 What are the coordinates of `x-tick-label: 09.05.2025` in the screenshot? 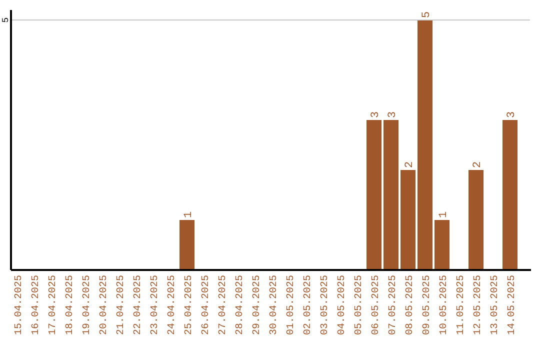 It's located at (427, 305).